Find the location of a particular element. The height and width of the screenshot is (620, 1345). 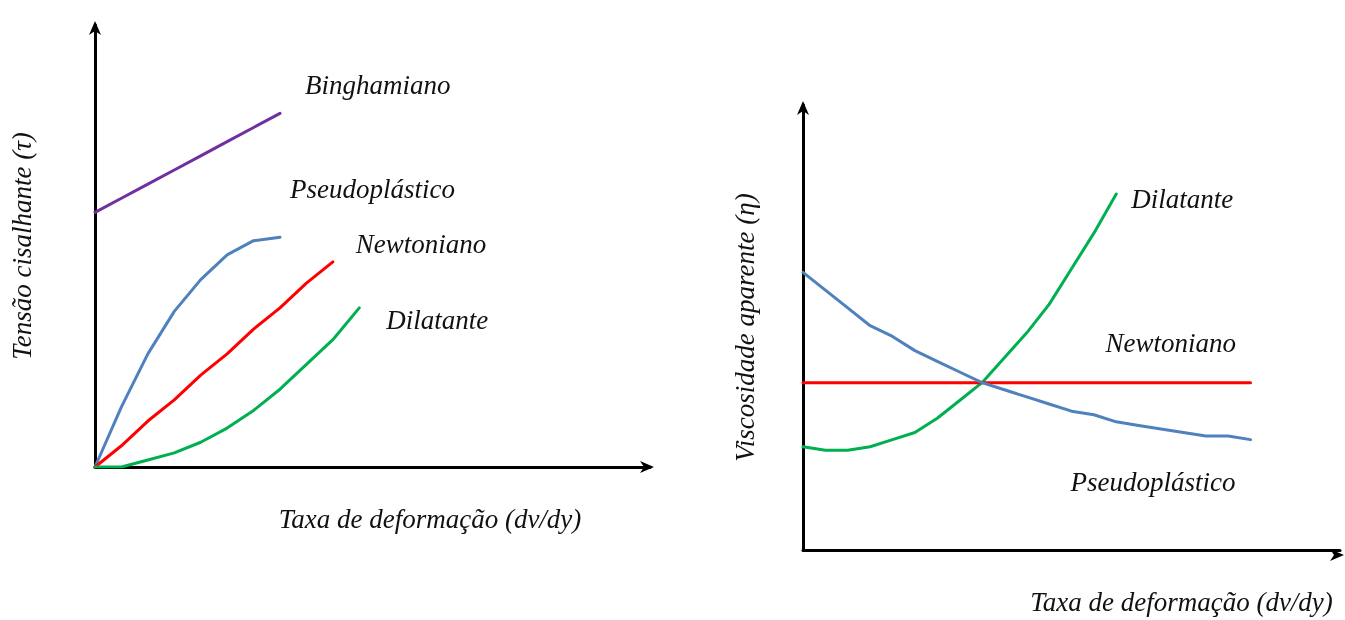

series-label: Binghamiano is located at coordinates (378, 85).